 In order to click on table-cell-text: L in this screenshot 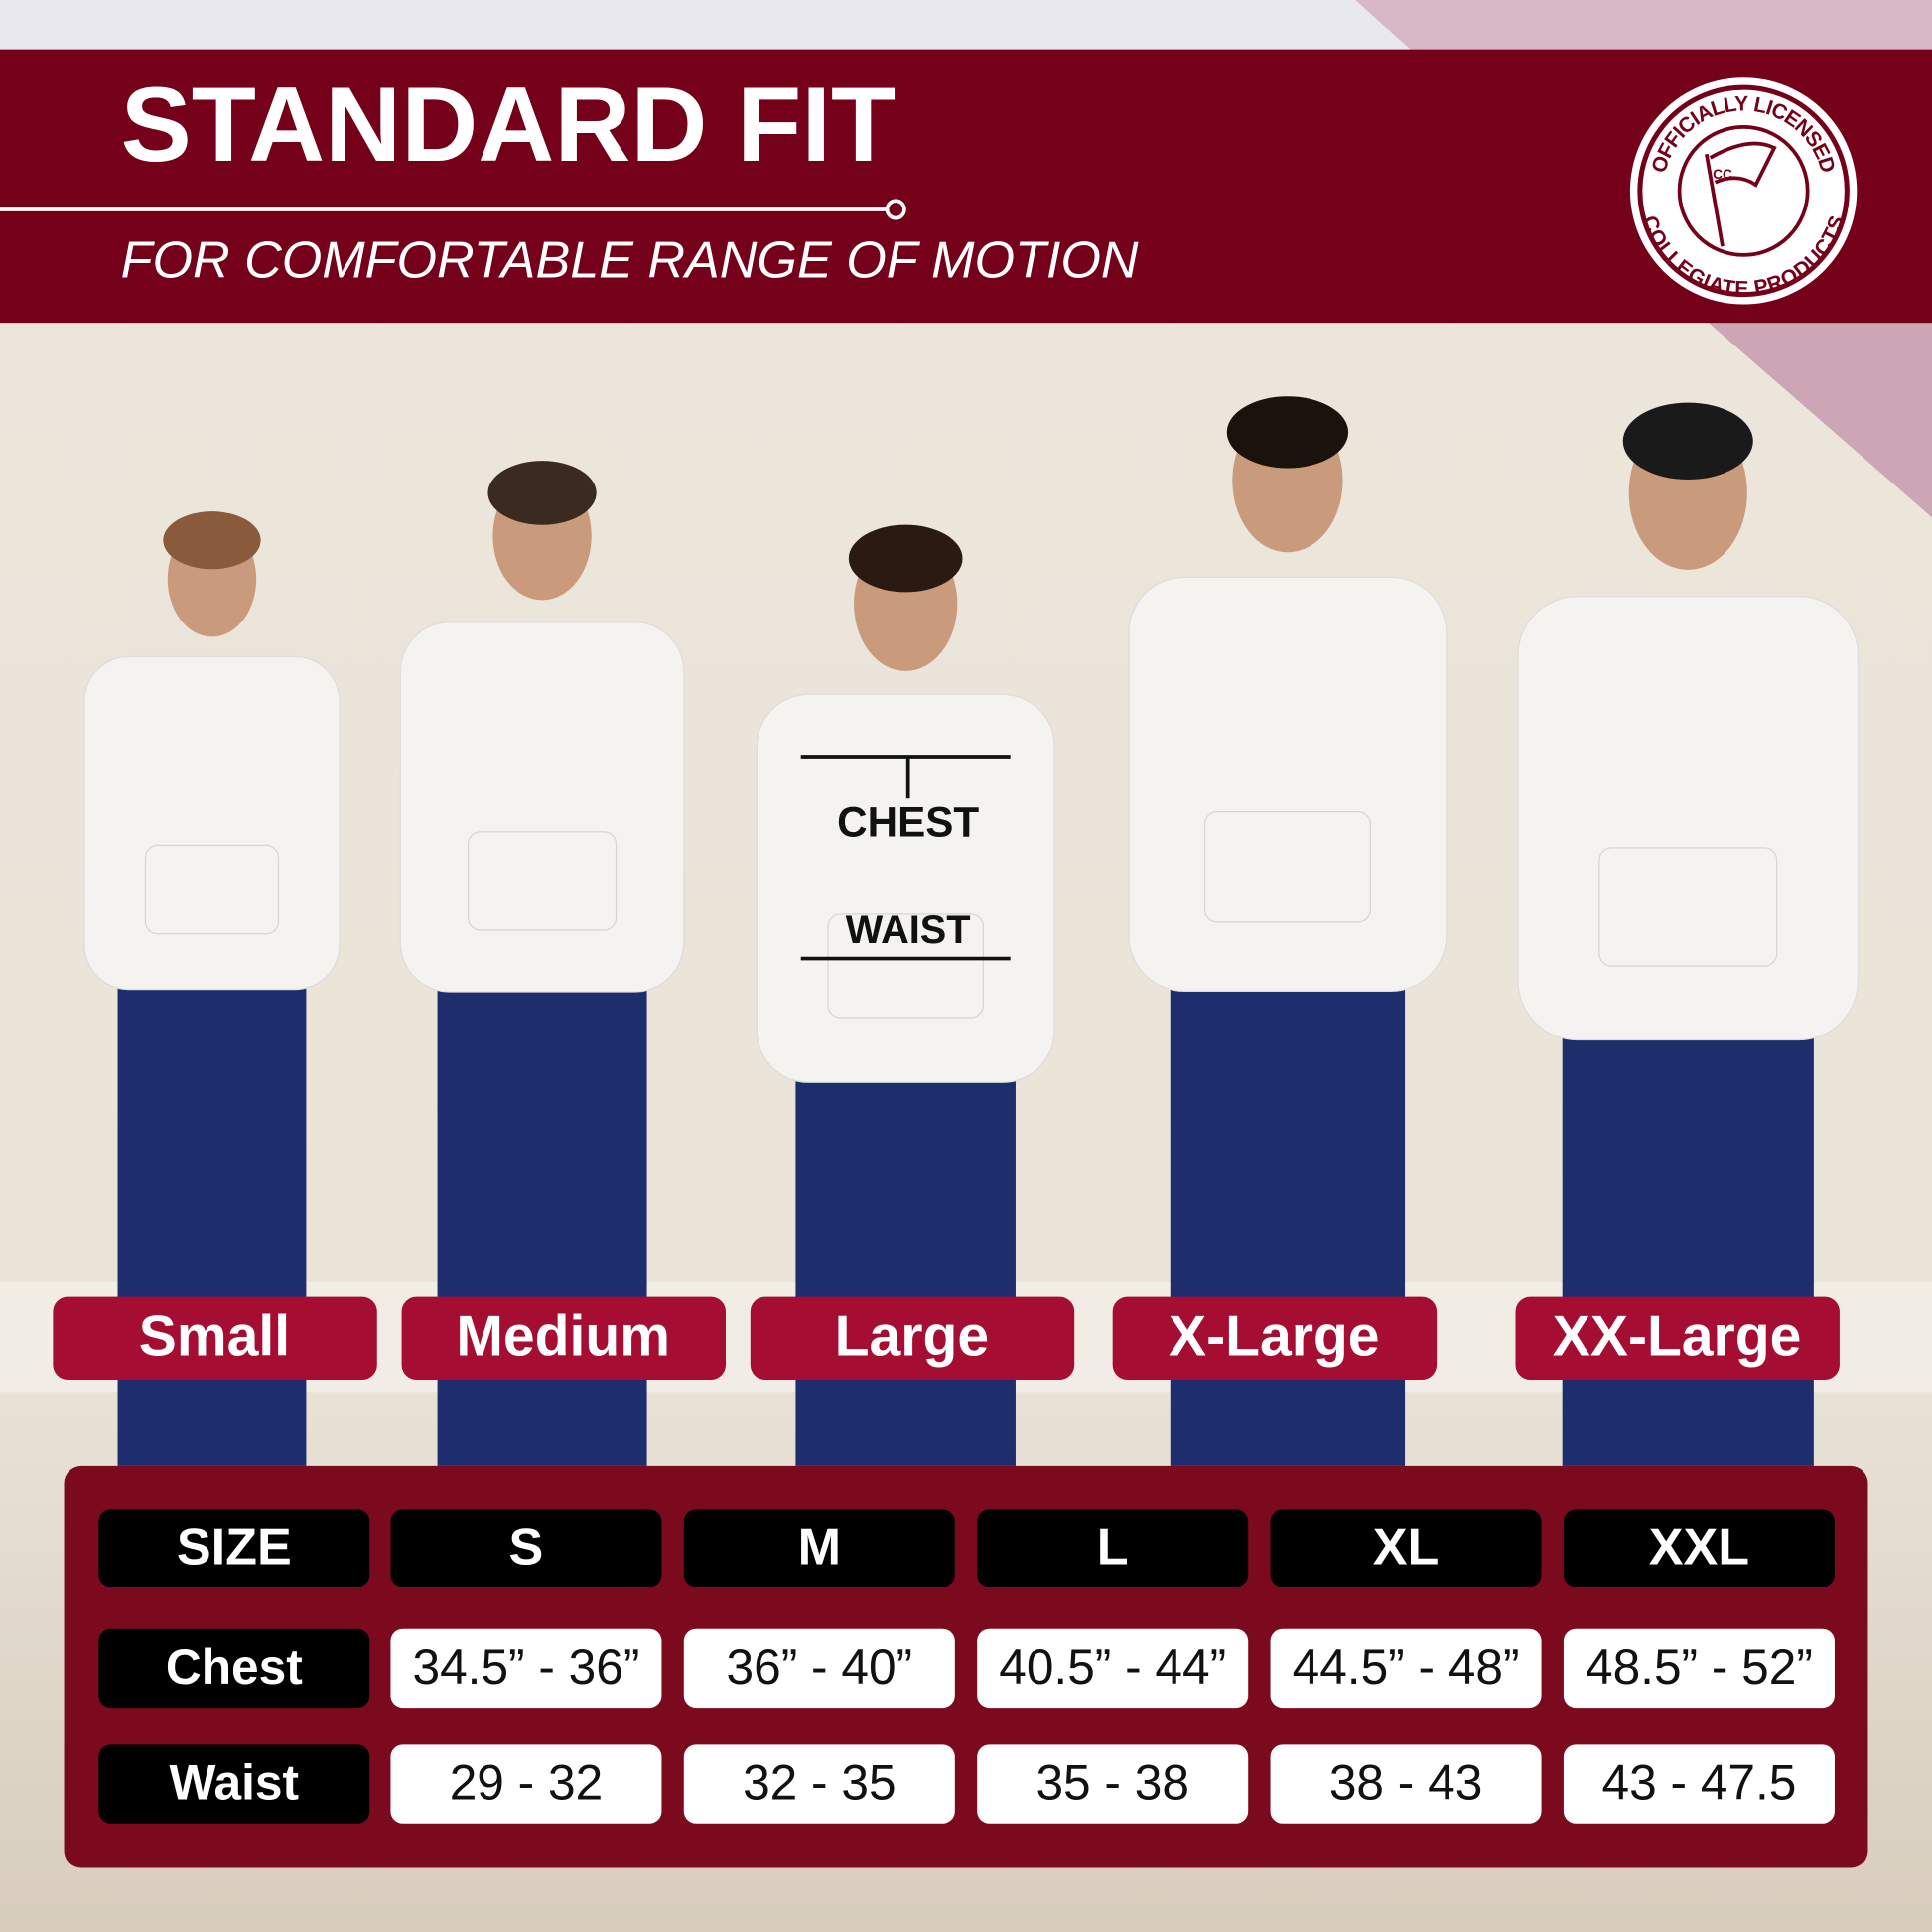, I will do `click(1113, 1548)`.